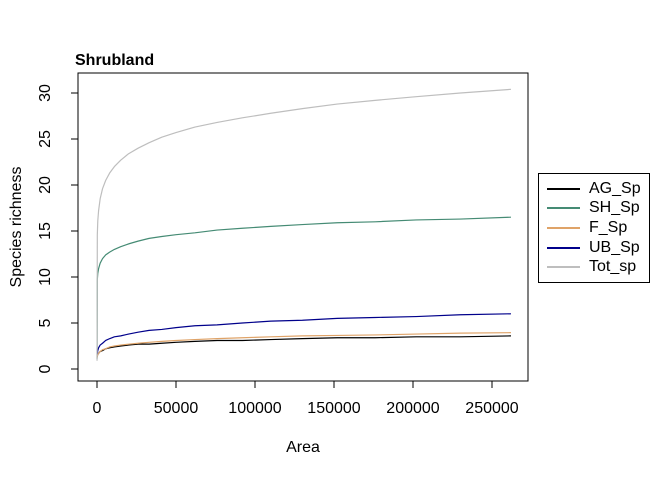  What do you see at coordinates (614, 247) in the screenshot?
I see `legend-label: UB_Sp` at bounding box center [614, 247].